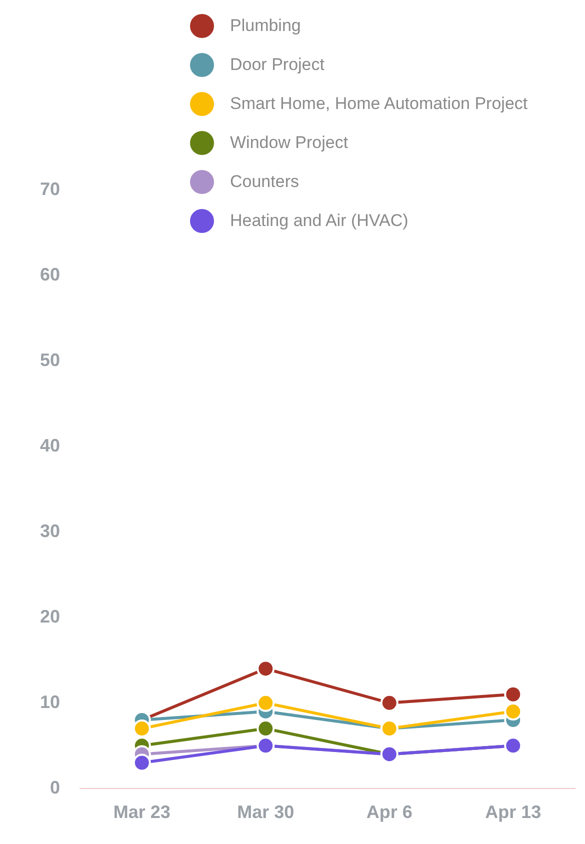 This screenshot has width=585, height=844. I want to click on legend-label: Counters, so click(264, 182).